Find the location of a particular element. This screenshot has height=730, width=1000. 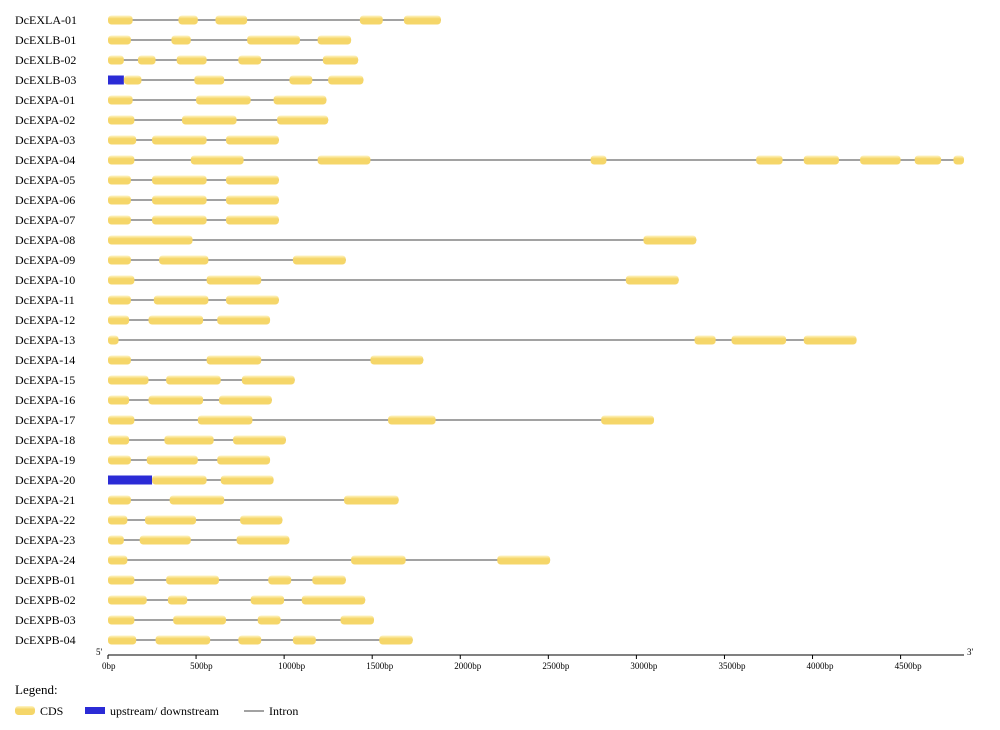

gene-label: DcEXPA-03 is located at coordinates (45, 140).